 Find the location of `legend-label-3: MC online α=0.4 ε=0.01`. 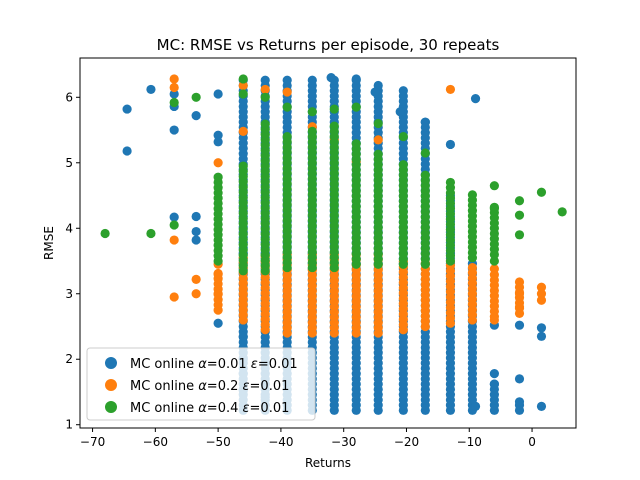

legend-label-3: MC online α=0.4 ε=0.01 is located at coordinates (209, 408).